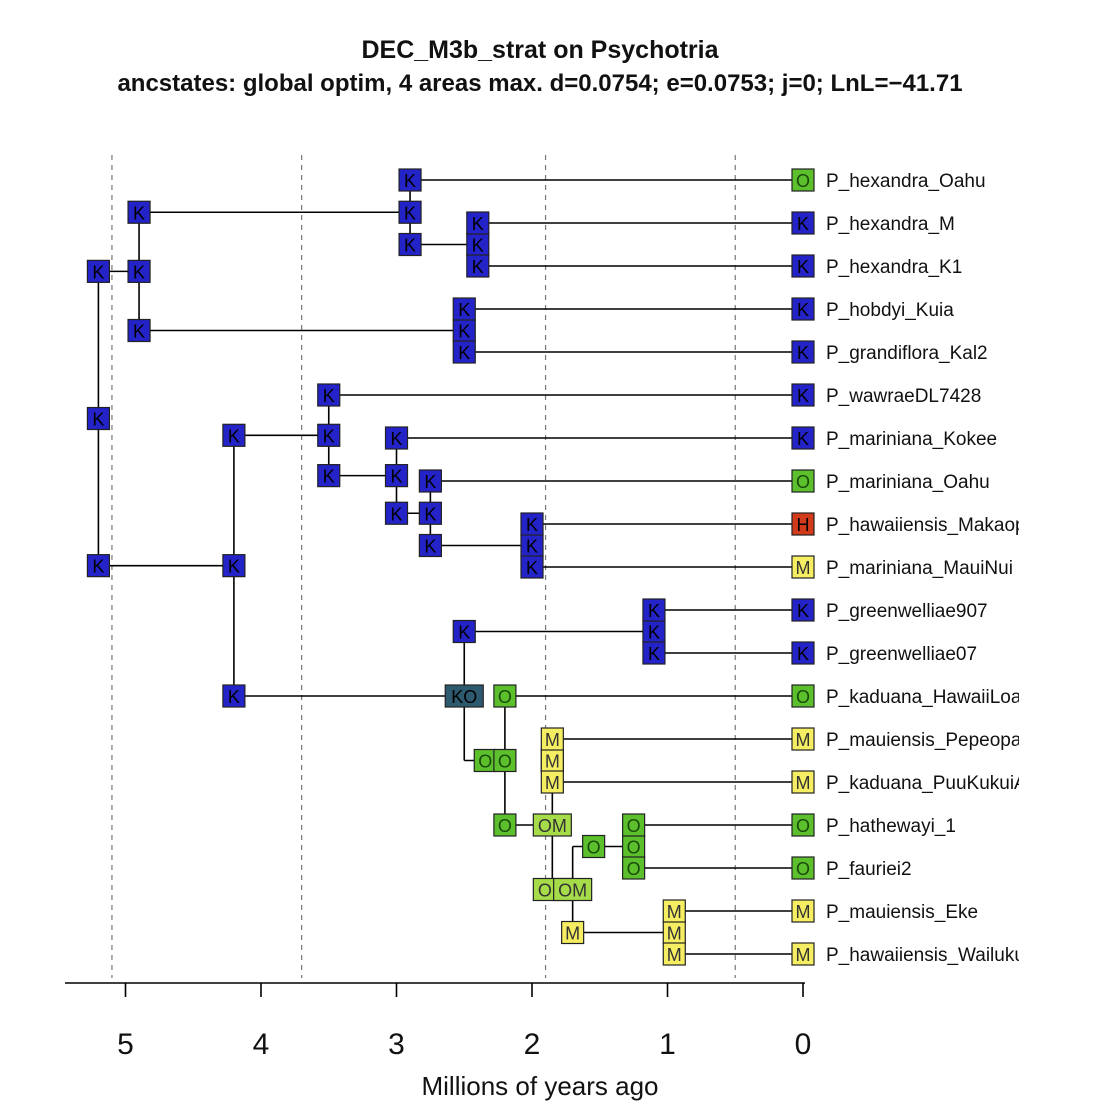 The image size is (1102, 1117). What do you see at coordinates (803, 697) in the screenshot?
I see `tip-state-12-label: O` at bounding box center [803, 697].